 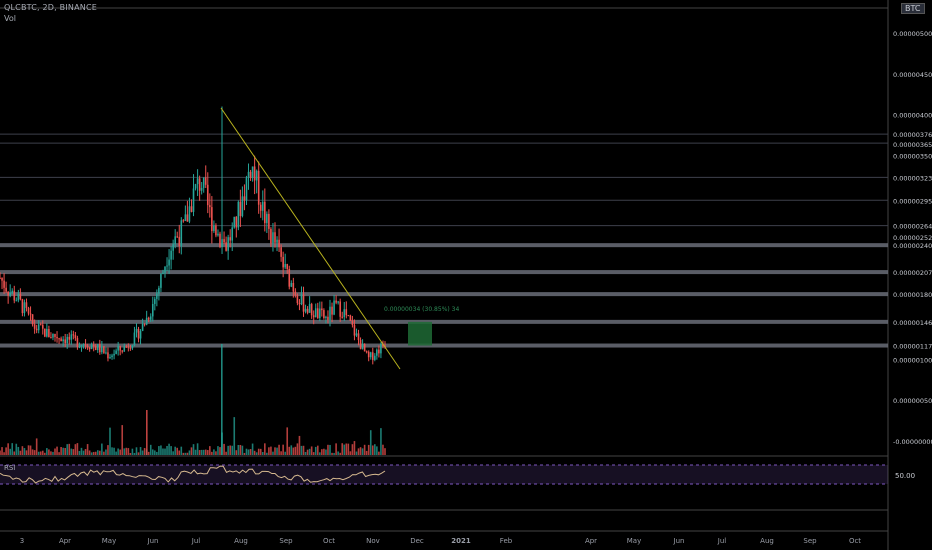 I want to click on trendline, so click(x=310, y=238).